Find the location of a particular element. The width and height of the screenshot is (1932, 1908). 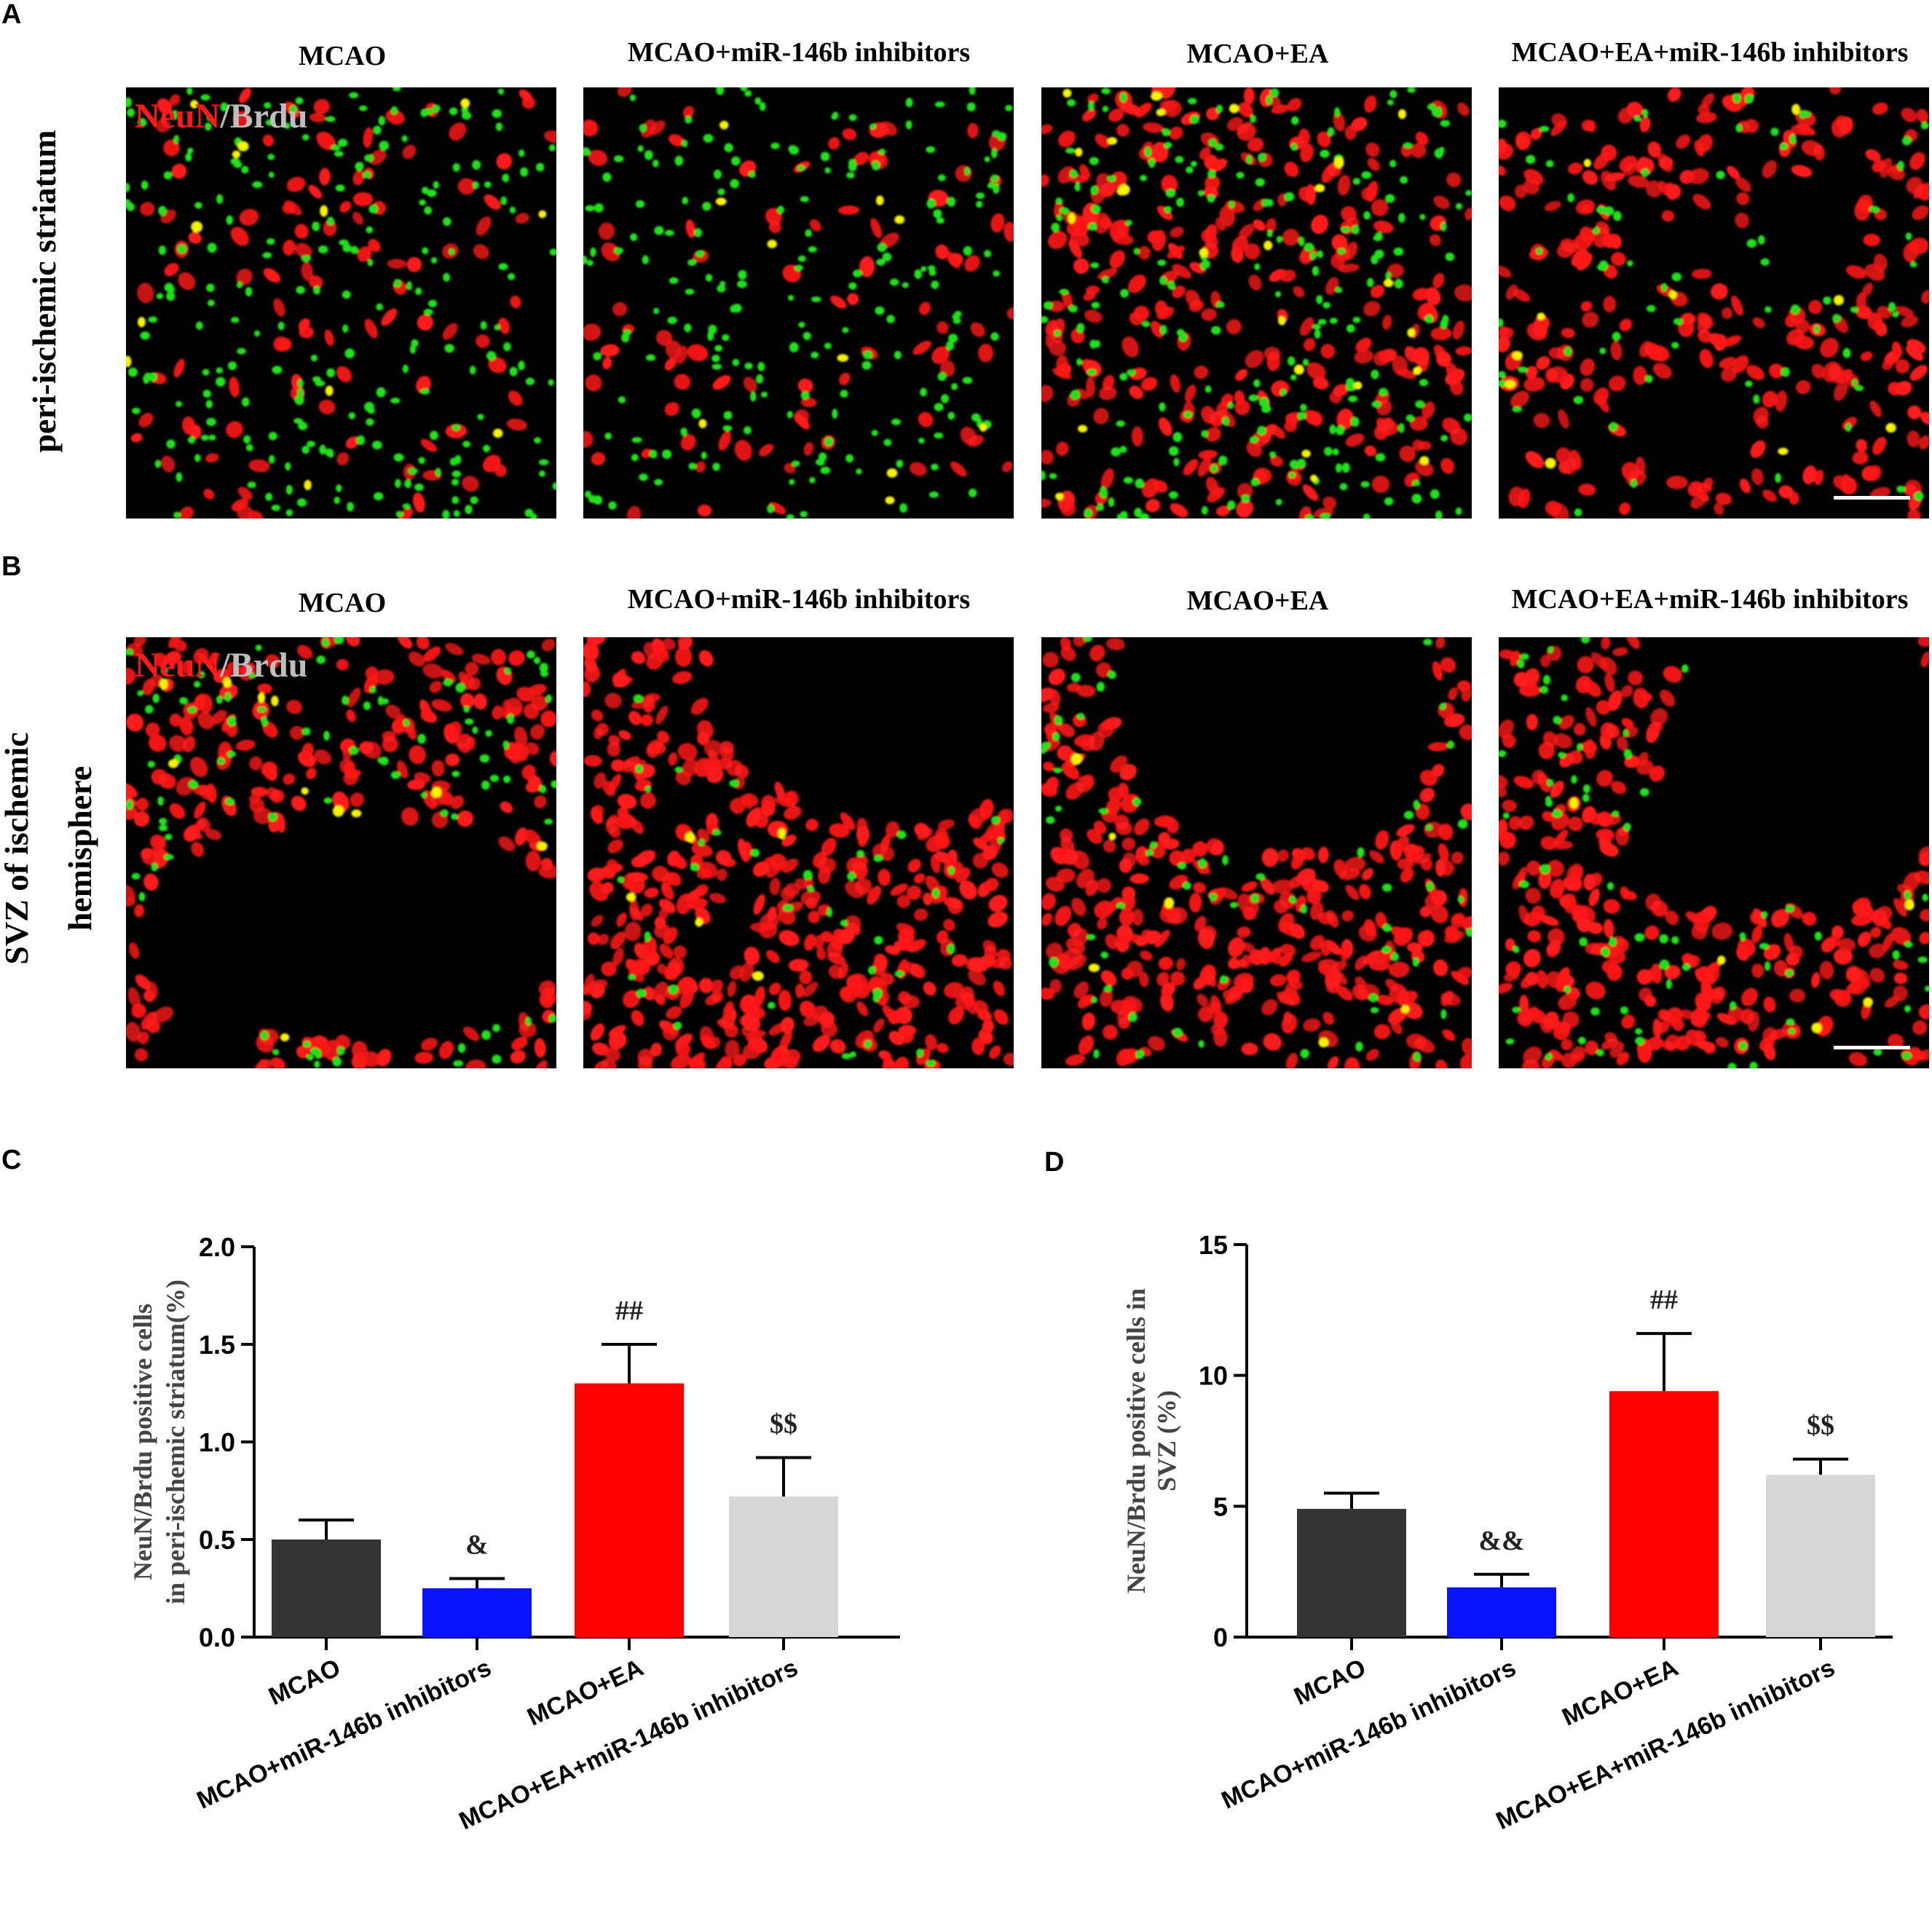

panel-letter-d: D is located at coordinates (1054, 1162).